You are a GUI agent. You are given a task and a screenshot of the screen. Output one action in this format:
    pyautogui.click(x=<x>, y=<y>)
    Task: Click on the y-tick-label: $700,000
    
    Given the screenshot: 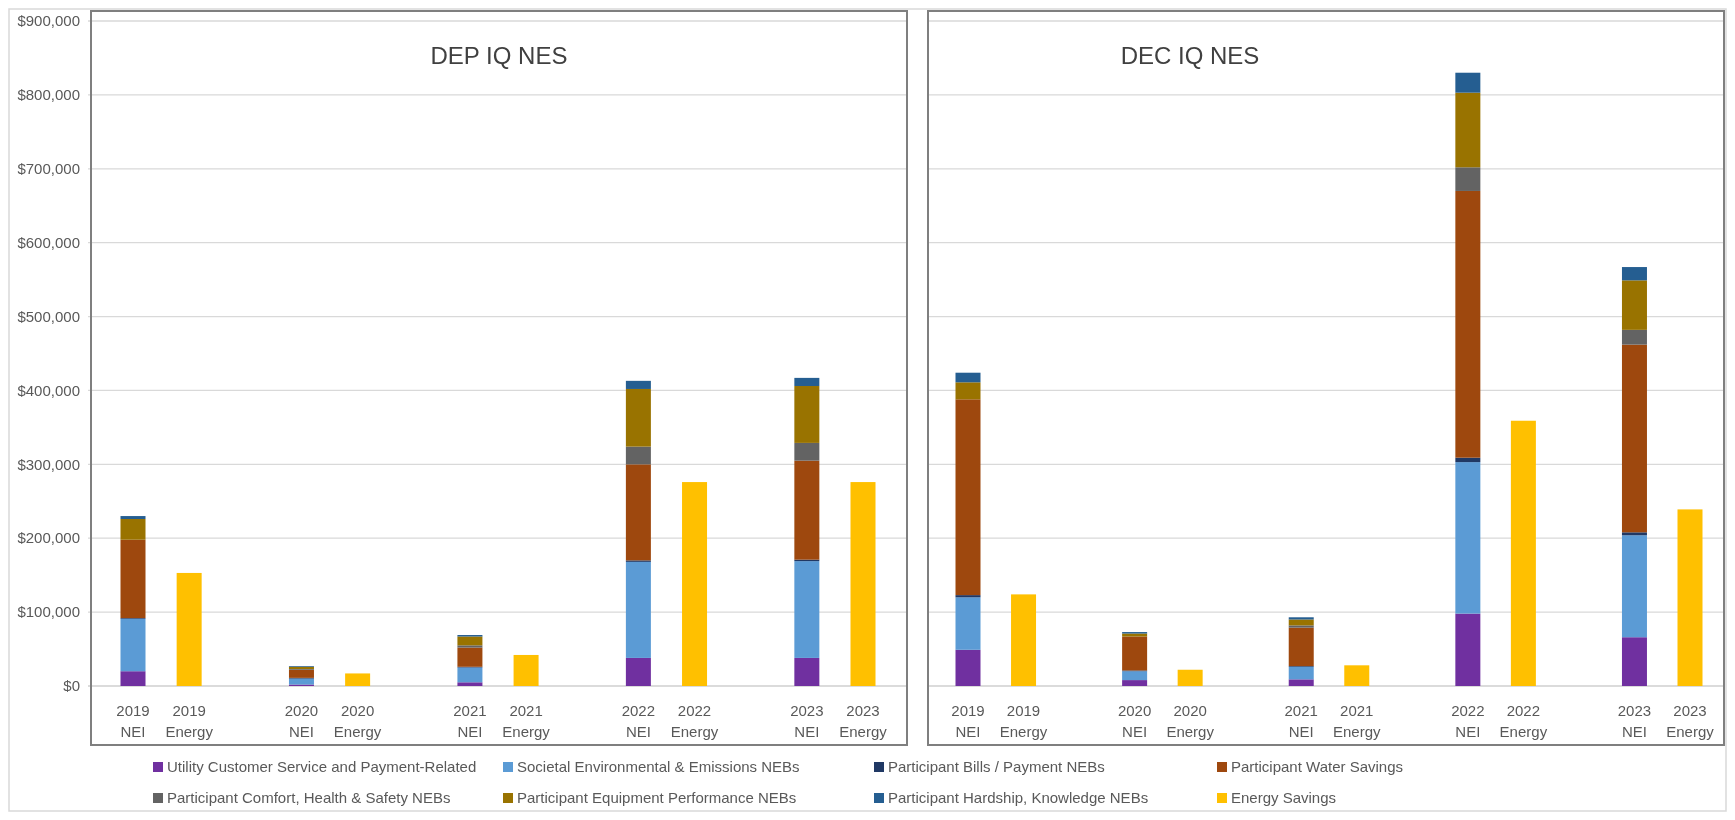 What is the action you would take?
    pyautogui.click(x=48, y=169)
    